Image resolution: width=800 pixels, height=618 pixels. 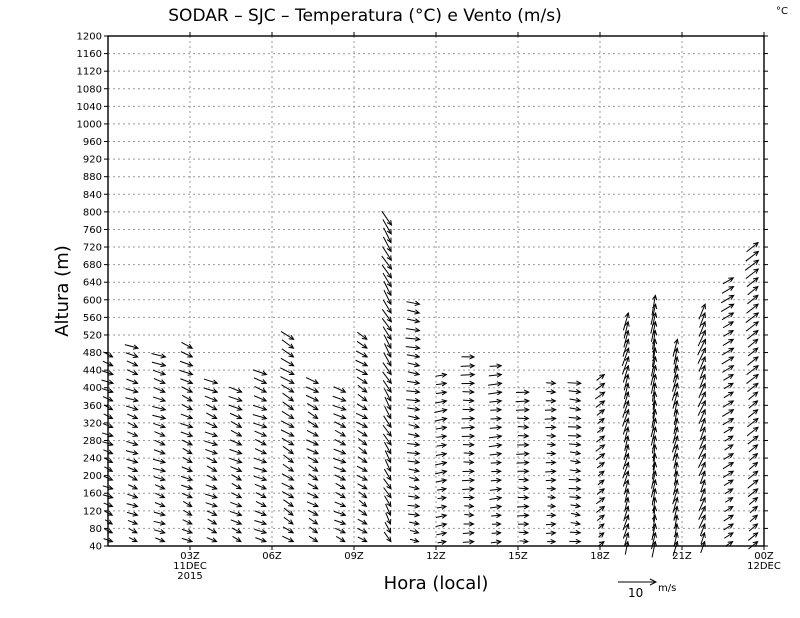 I want to click on y-tick-label: 960, so click(x=92, y=142).